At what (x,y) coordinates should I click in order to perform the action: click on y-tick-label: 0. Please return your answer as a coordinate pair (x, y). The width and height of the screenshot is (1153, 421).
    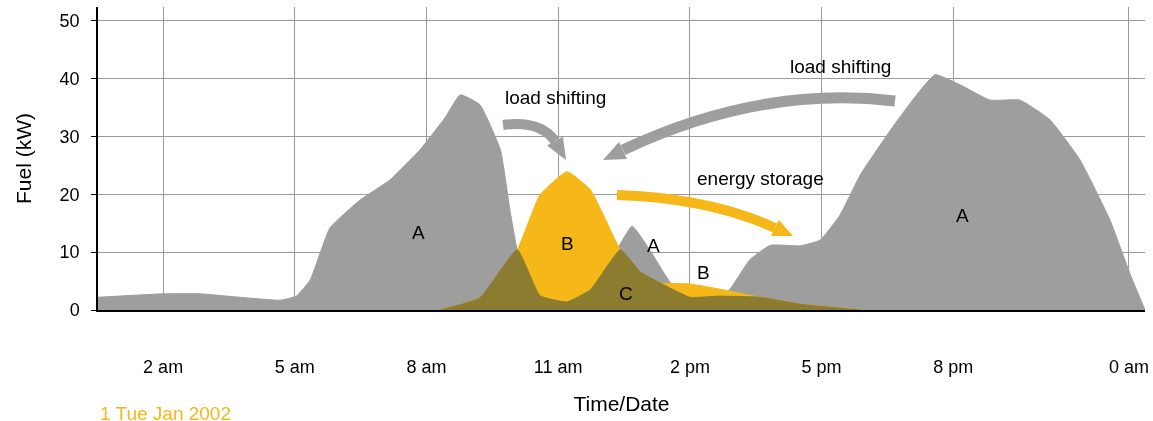
    Looking at the image, I should click on (74, 310).